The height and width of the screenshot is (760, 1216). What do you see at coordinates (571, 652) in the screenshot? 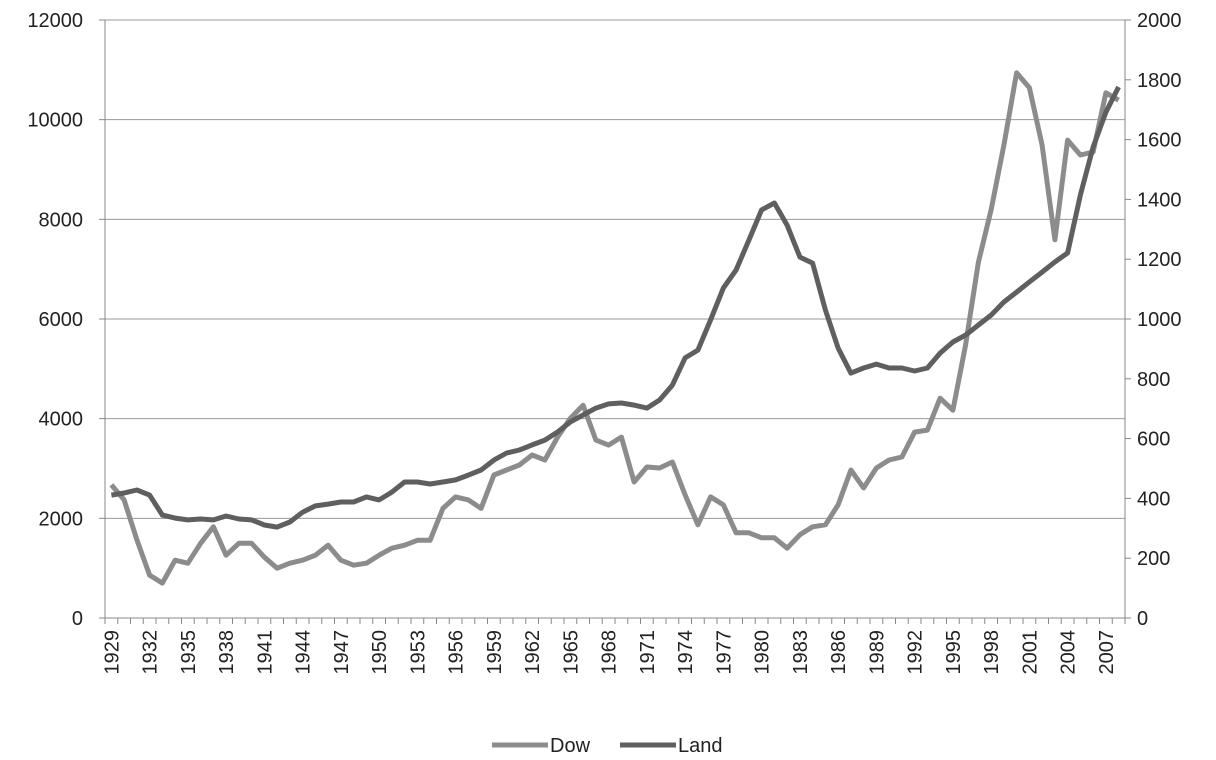
I see `x-tick-label: 1965` at bounding box center [571, 652].